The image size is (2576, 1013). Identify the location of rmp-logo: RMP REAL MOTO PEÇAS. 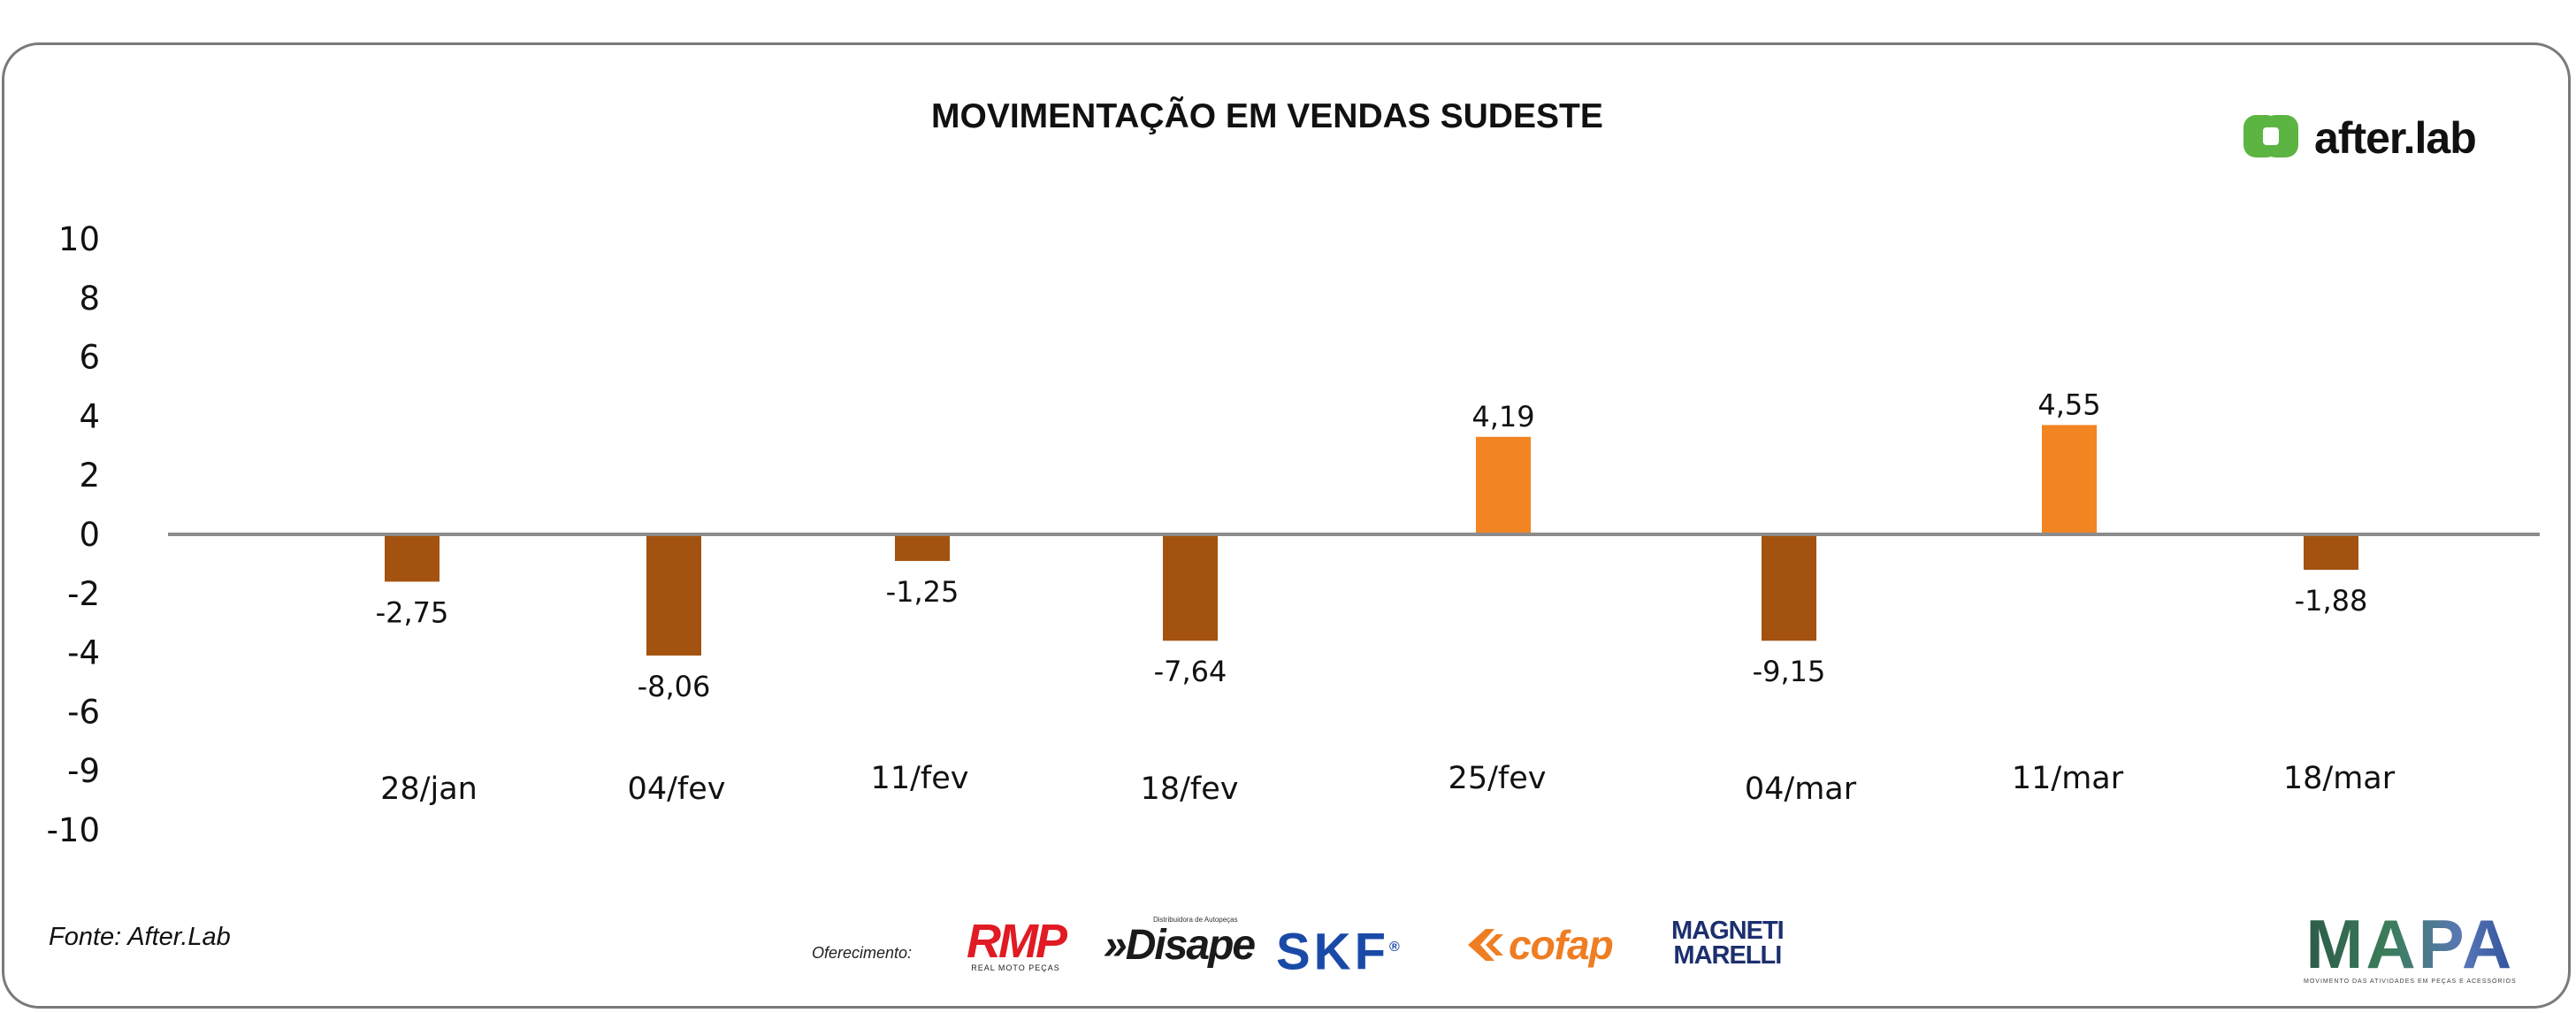
(1017, 944).